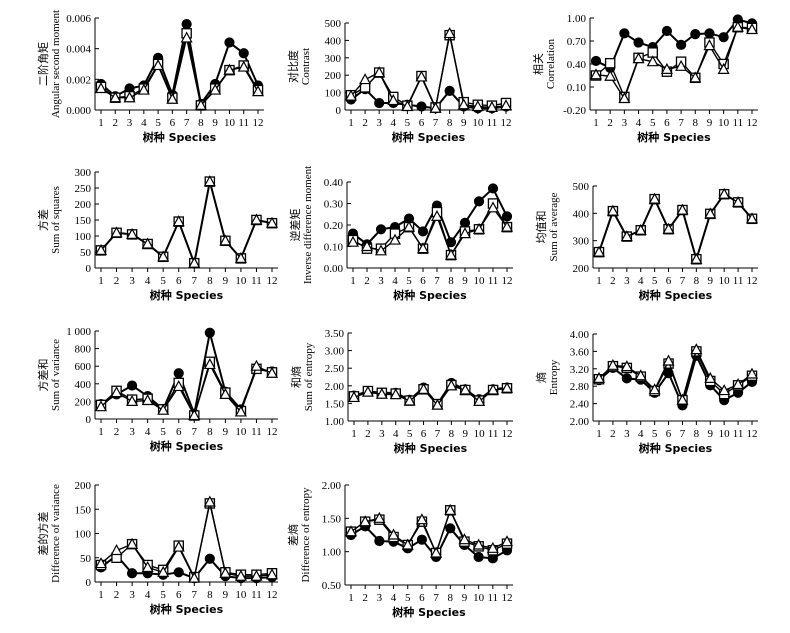 The width and height of the screenshot is (790, 633). What do you see at coordinates (711, 281) in the screenshot?
I see `x-tick-label: 9` at bounding box center [711, 281].